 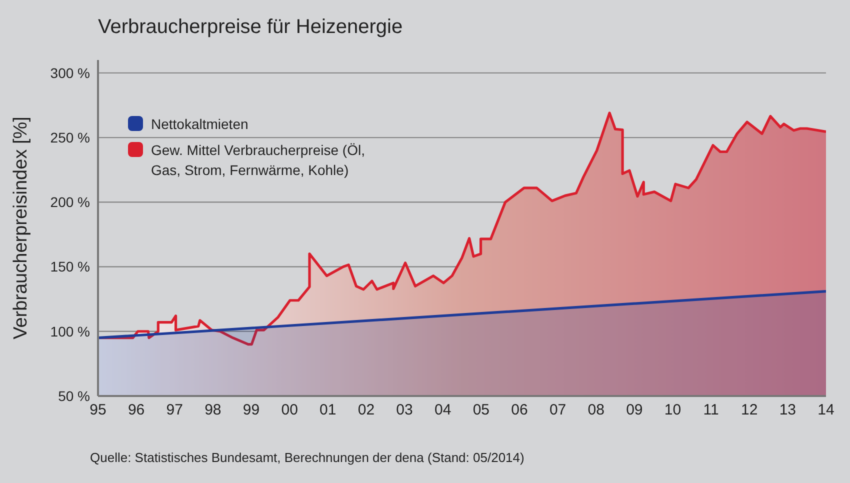 I want to click on legend-label: Gew. Mittel Verbraucherpreise (Öl, Gas, Strom, Fernwärme, Kohle), so click(x=258, y=160).